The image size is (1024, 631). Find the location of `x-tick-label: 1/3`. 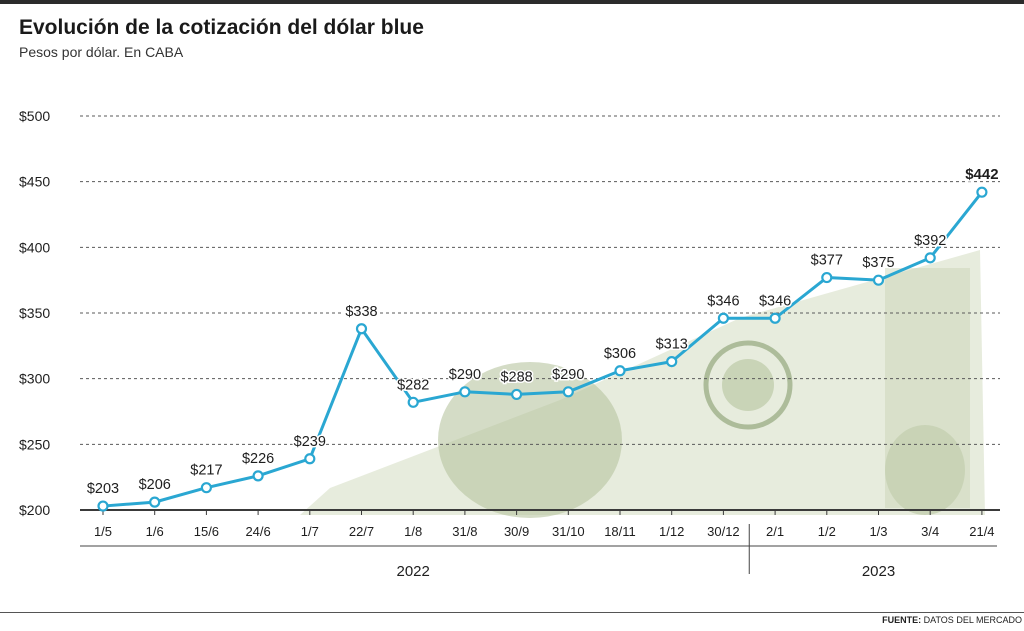

x-tick-label: 1/3 is located at coordinates (878, 531).